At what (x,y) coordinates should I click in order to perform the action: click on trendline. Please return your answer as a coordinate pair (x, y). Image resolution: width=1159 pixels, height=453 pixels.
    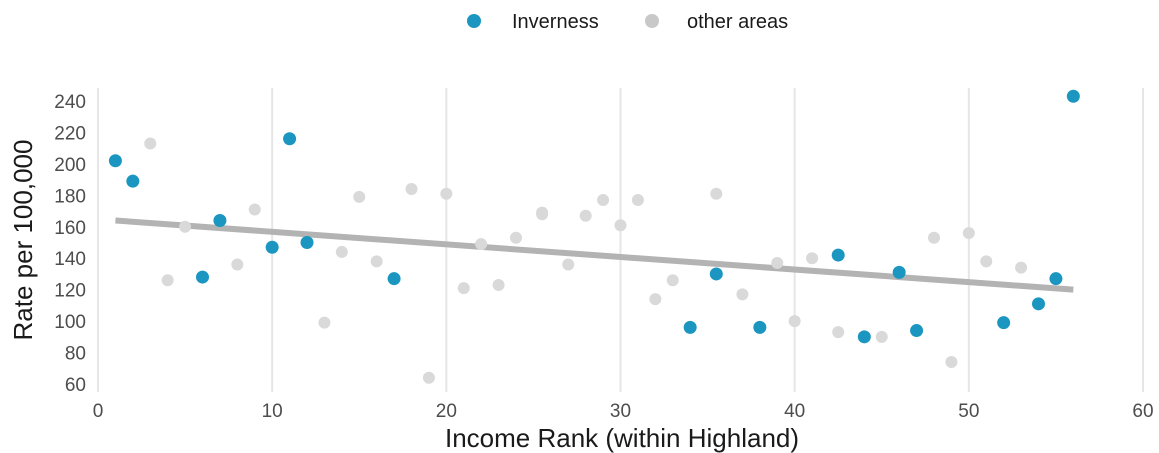
    Looking at the image, I should click on (594, 255).